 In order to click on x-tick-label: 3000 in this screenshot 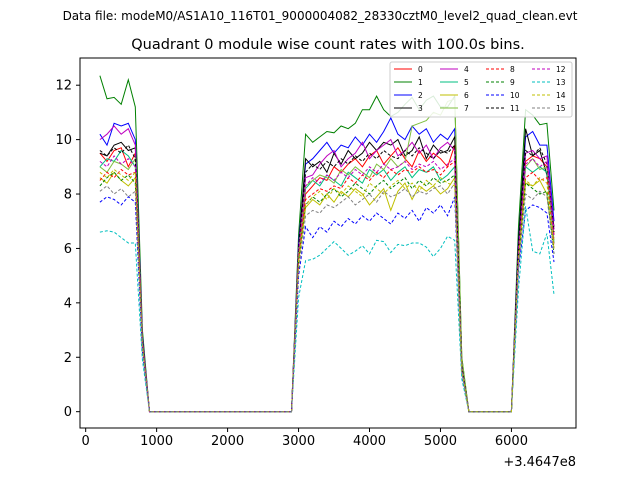, I will do `click(298, 441)`.